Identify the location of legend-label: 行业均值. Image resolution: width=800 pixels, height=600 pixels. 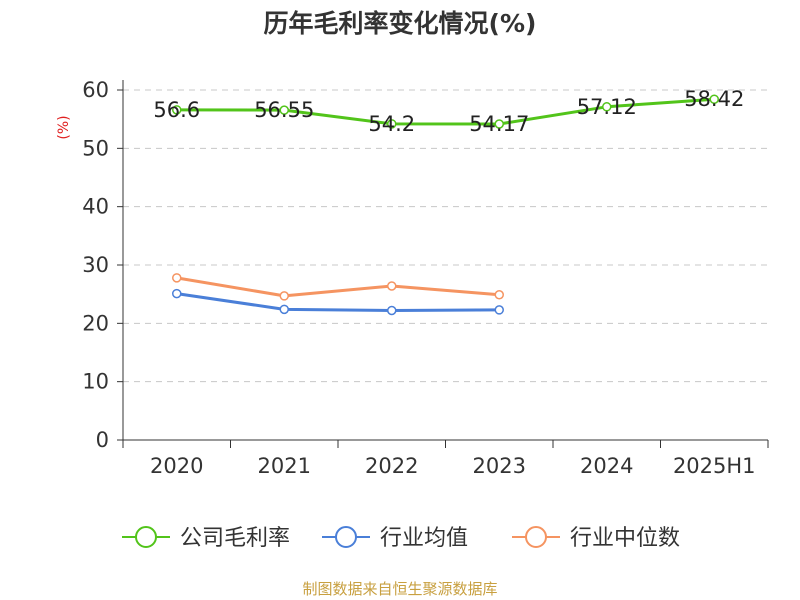
(424, 538).